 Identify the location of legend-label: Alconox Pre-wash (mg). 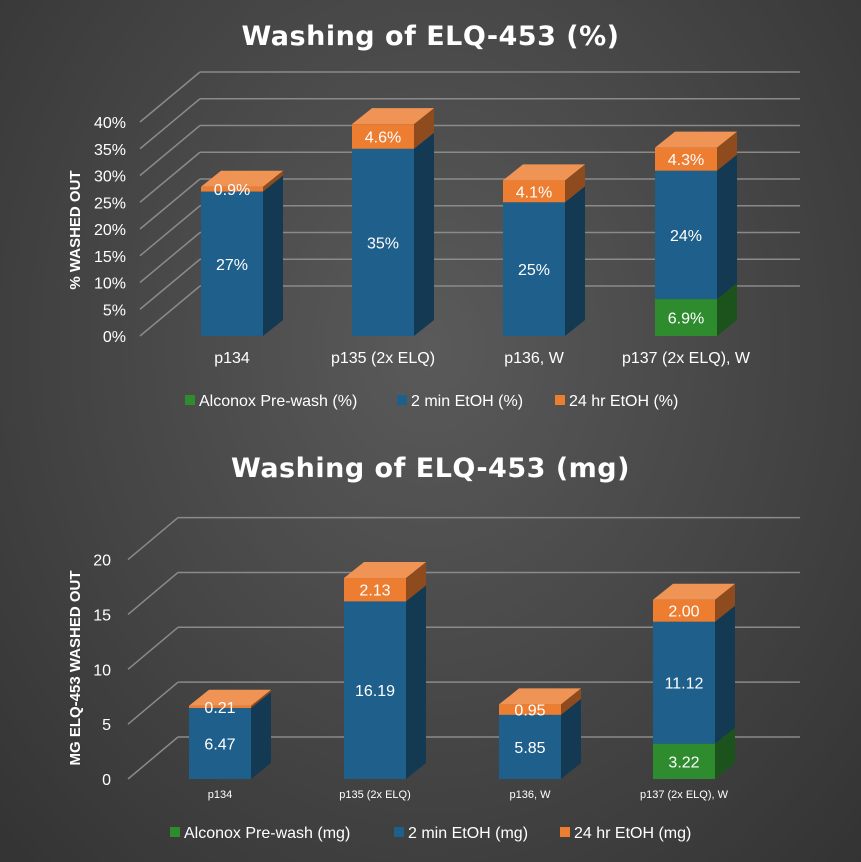
(267, 833).